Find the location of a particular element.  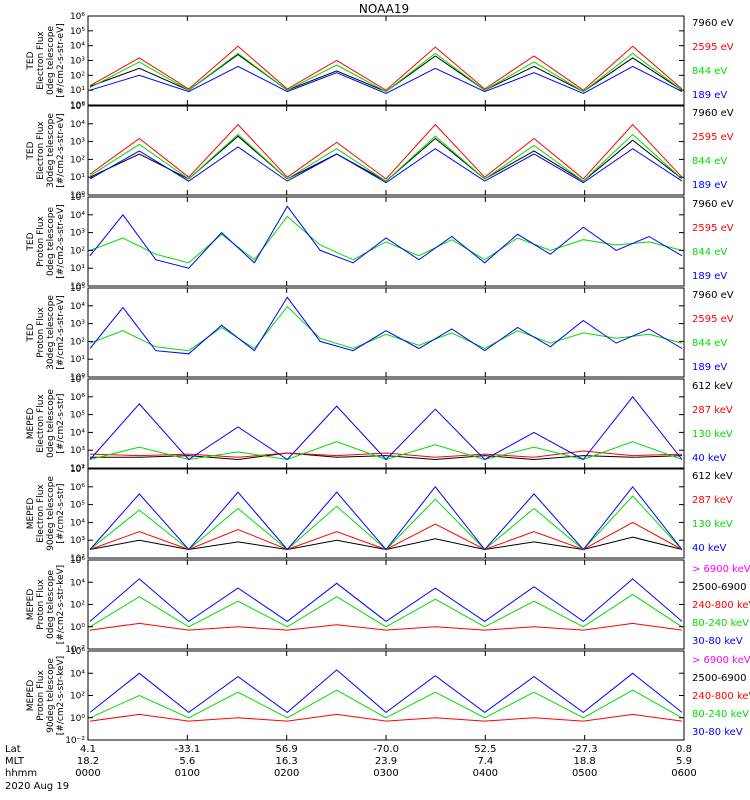

y-axis-label-line: 90deg telescope is located at coordinates (51, 513).